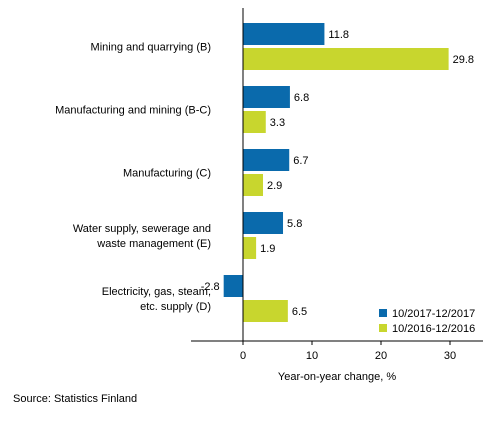 The width and height of the screenshot is (493, 421). I want to click on value-label: 3.3, so click(277, 123).